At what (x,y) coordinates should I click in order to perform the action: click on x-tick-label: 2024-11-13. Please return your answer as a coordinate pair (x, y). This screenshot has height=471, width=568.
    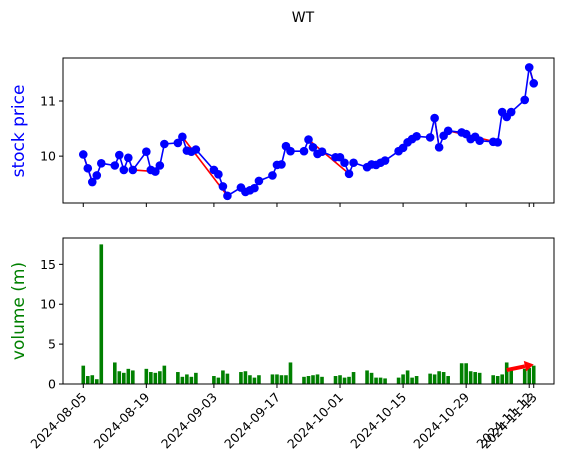
    Looking at the image, I should click on (509, 421).